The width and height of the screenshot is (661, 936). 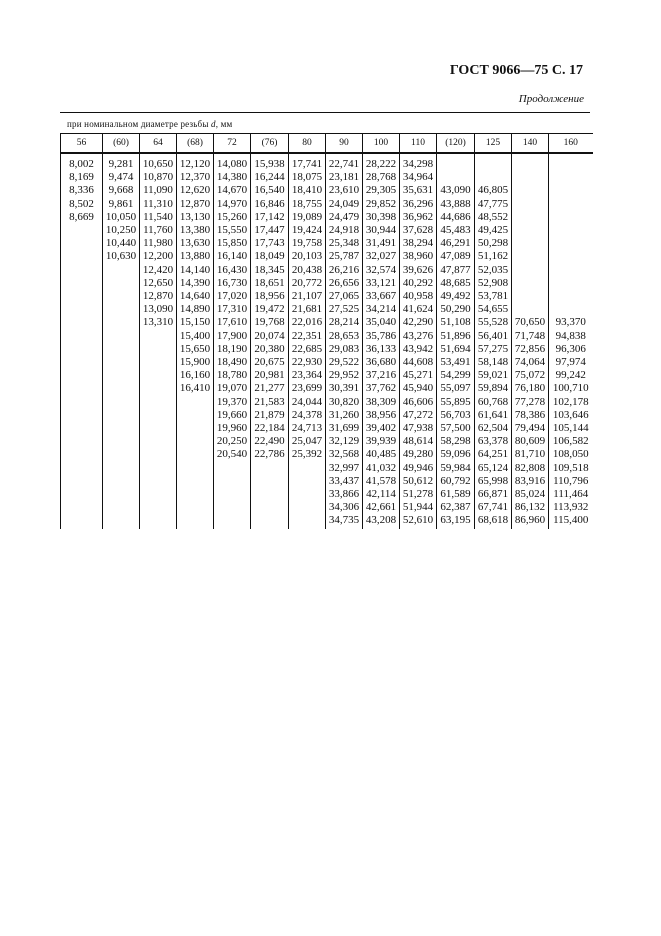 What do you see at coordinates (269, 310) in the screenshot?
I see `table-cell: 19,472` at bounding box center [269, 310].